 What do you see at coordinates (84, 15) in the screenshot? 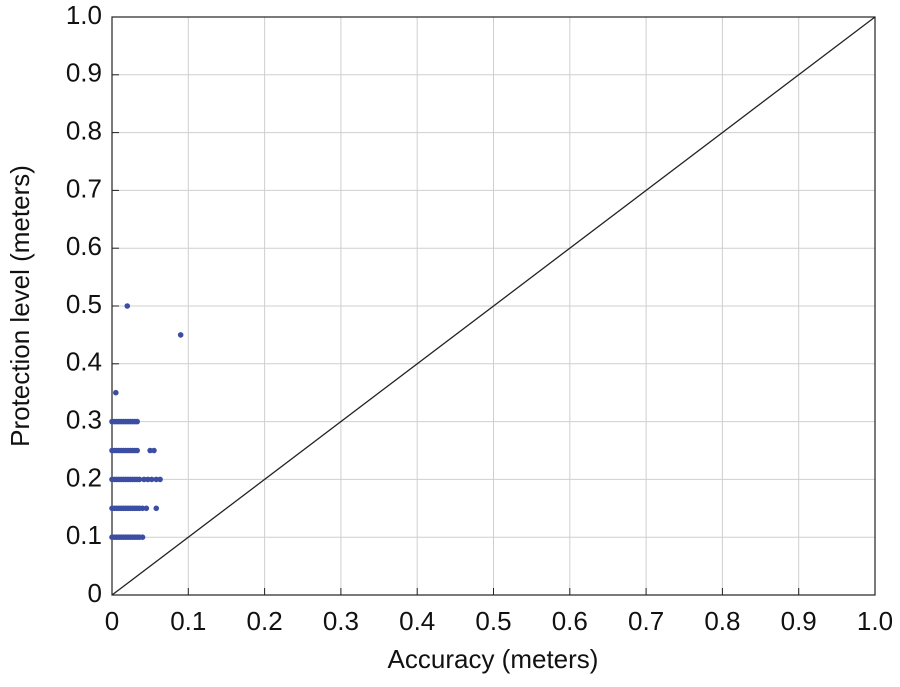
I see `y-tick-label: 1.0` at bounding box center [84, 15].